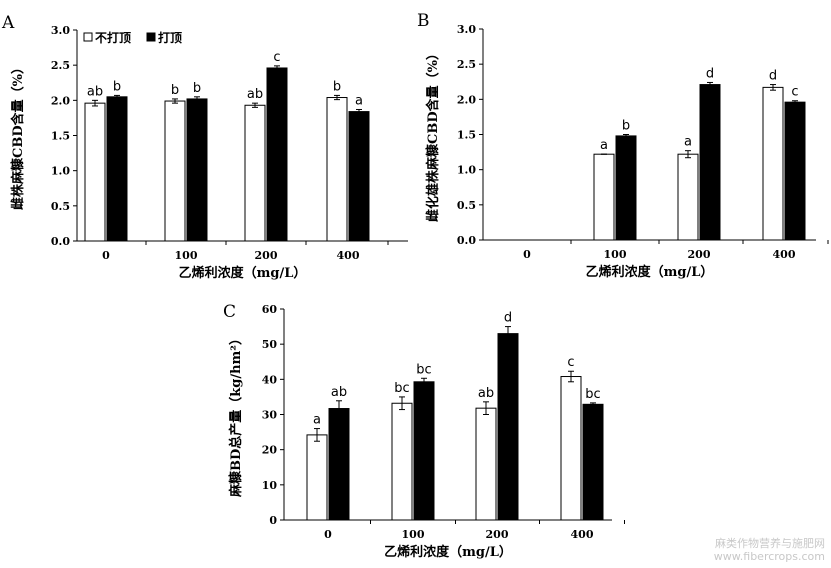  I want to click on legend-label: 打顶, so click(170, 37).